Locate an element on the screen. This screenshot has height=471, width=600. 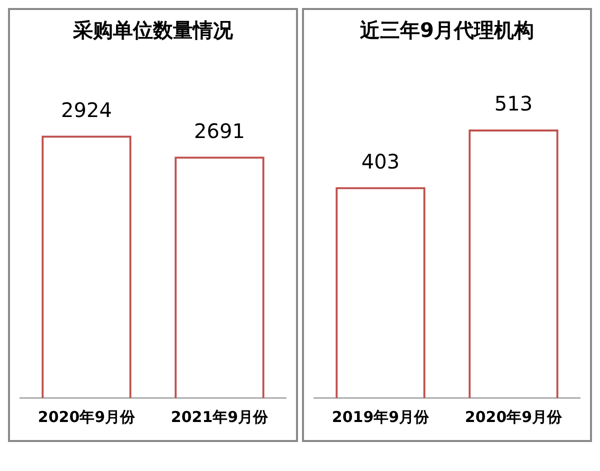
data-label: 2924 is located at coordinates (86, 110).